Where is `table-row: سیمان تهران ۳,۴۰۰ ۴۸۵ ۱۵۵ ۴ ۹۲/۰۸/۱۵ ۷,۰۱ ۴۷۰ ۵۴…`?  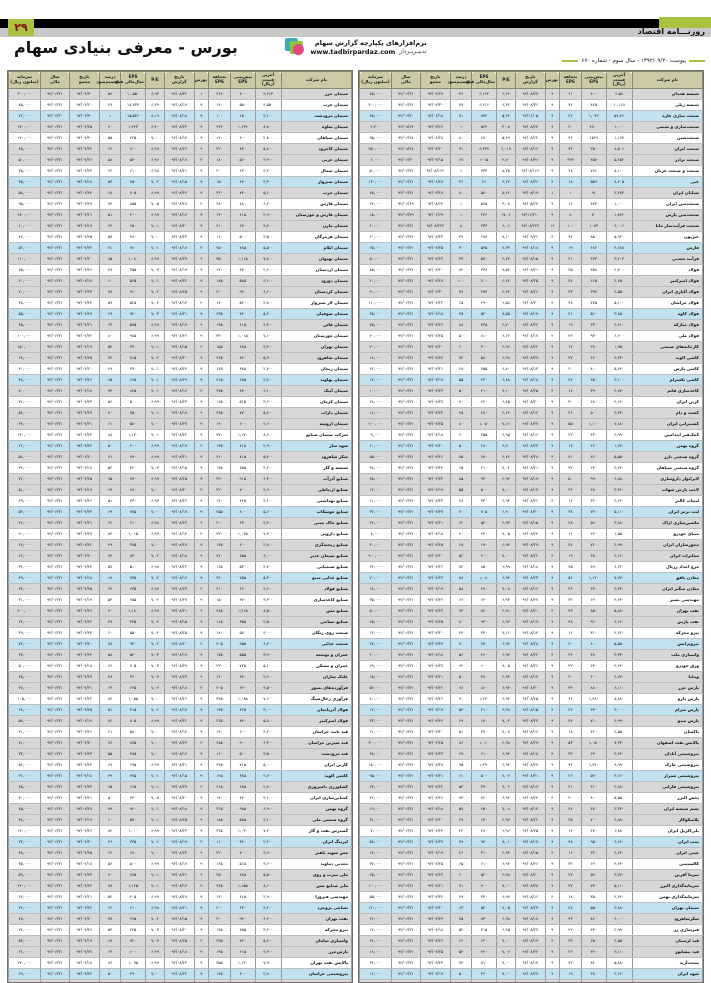 table-row: سیمان تهران ۳,۴۰۰ ۴۸۵ ۱۵۵ ۴ ۹۲/۰۸/۱۵ ۷,۰۱ ۴۷۰ ۵۴… is located at coordinates (180, 347).